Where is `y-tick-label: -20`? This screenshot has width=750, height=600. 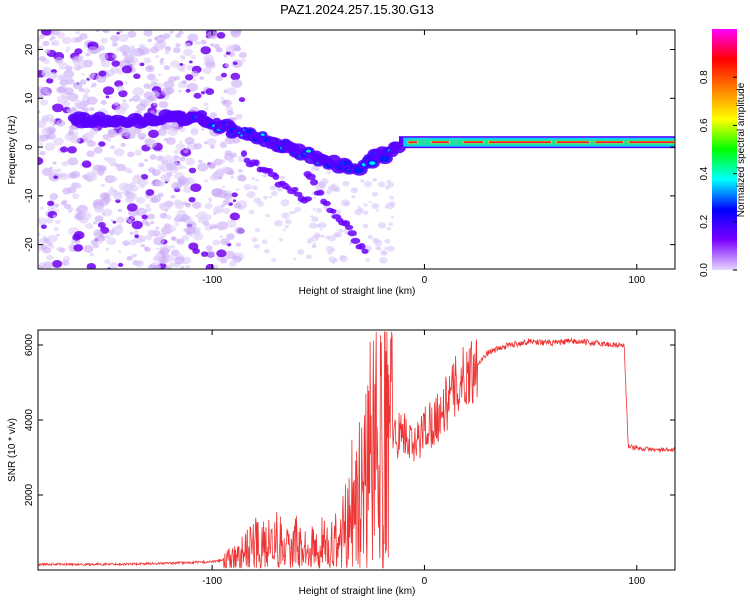 y-tick-label: -20 is located at coordinates (29, 244).